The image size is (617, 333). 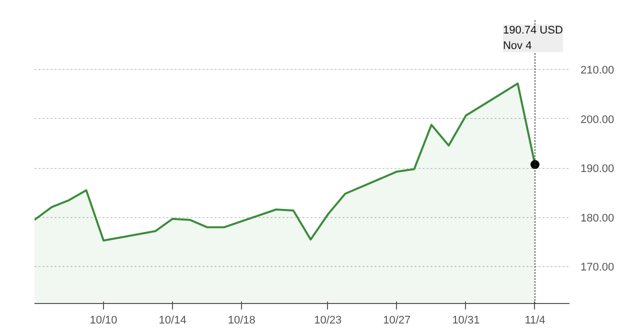 What do you see at coordinates (597, 218) in the screenshot?
I see `y-tick-label: 180.00` at bounding box center [597, 218].